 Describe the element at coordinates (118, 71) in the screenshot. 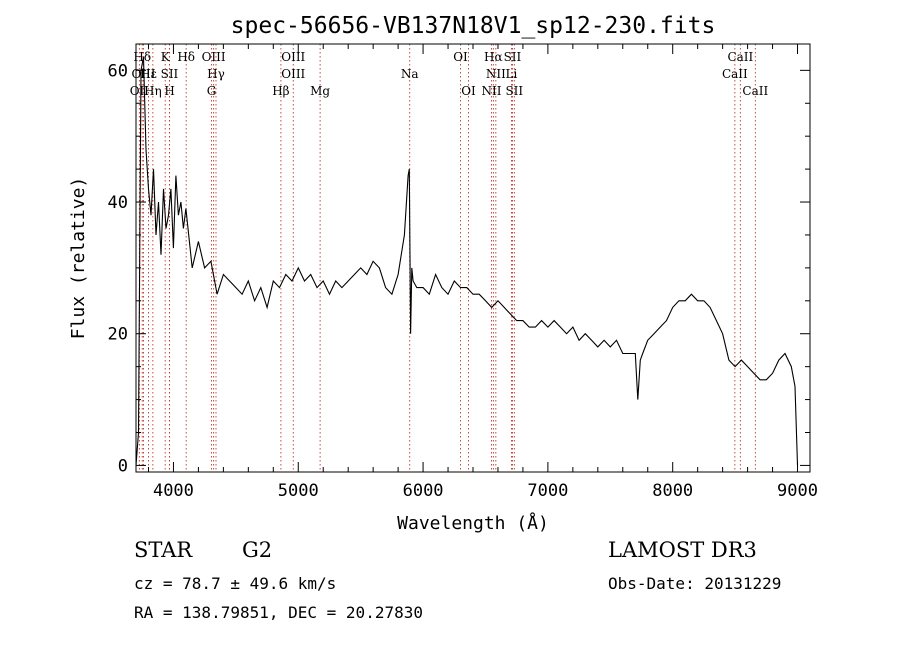

I see `y-tick-label: 60` at that location.